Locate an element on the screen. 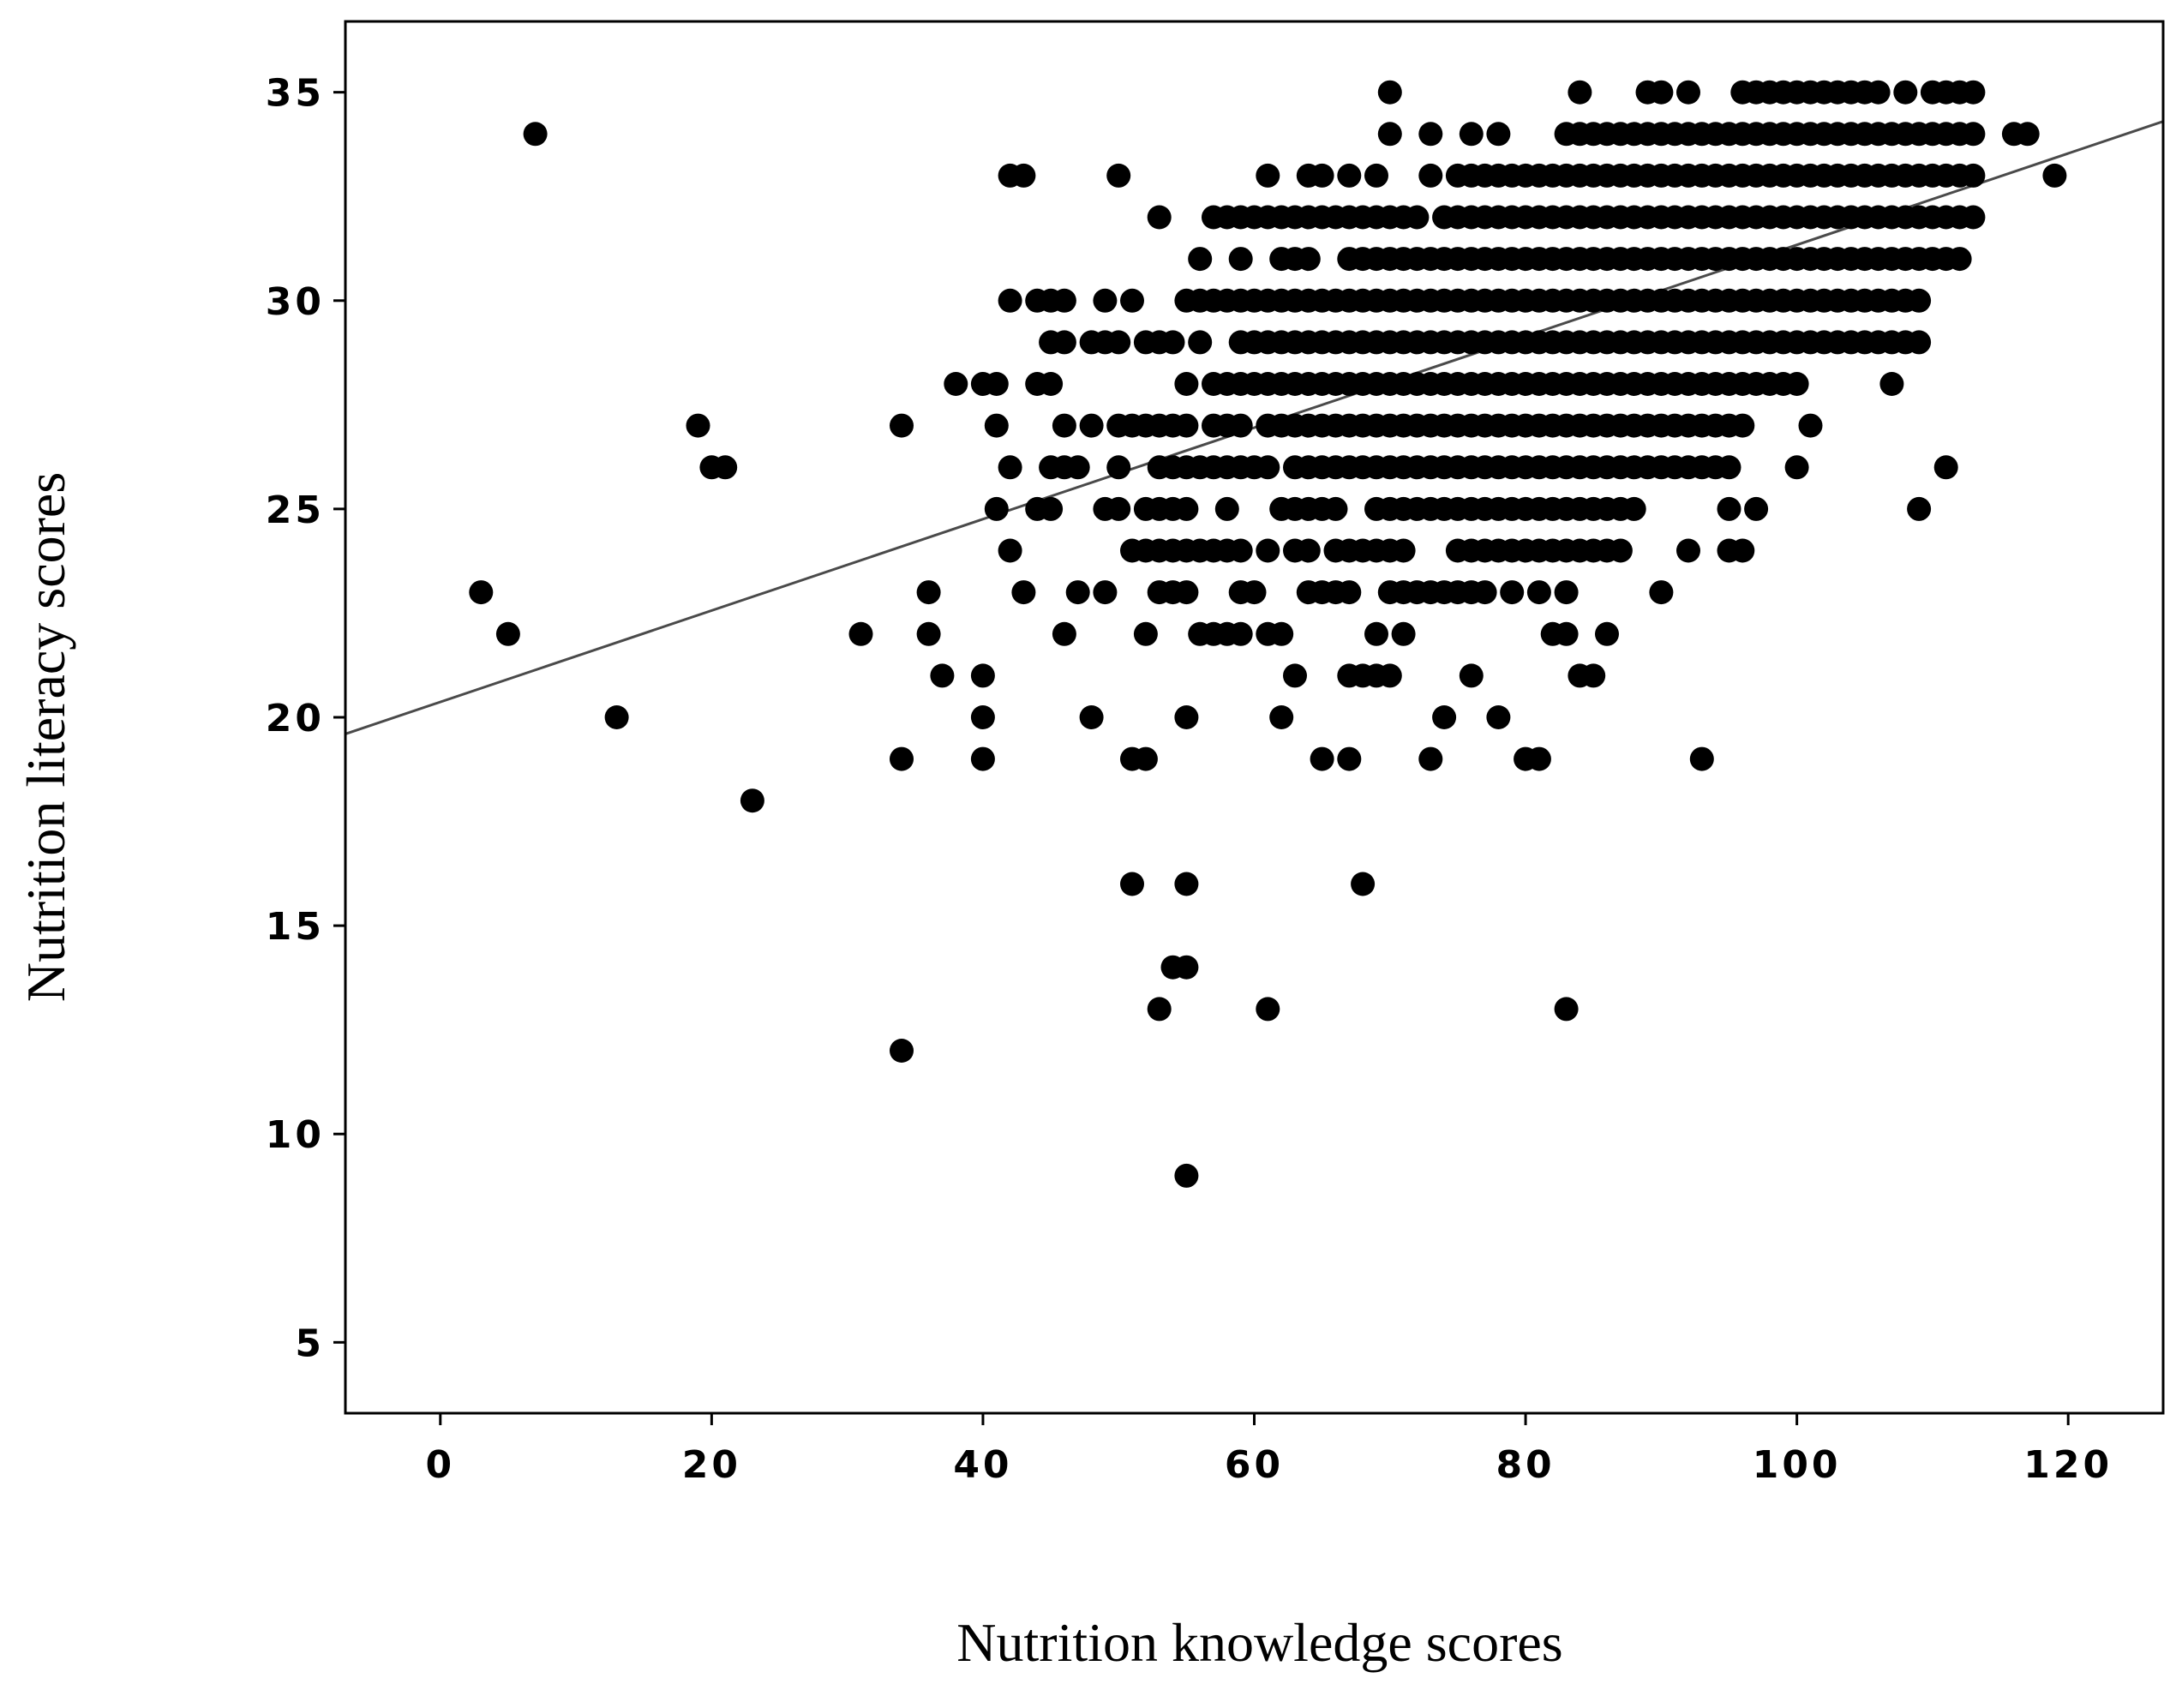 Image resolution: width=2182 pixels, height=1708 pixels. x-tick-label: 20 is located at coordinates (712, 1465).